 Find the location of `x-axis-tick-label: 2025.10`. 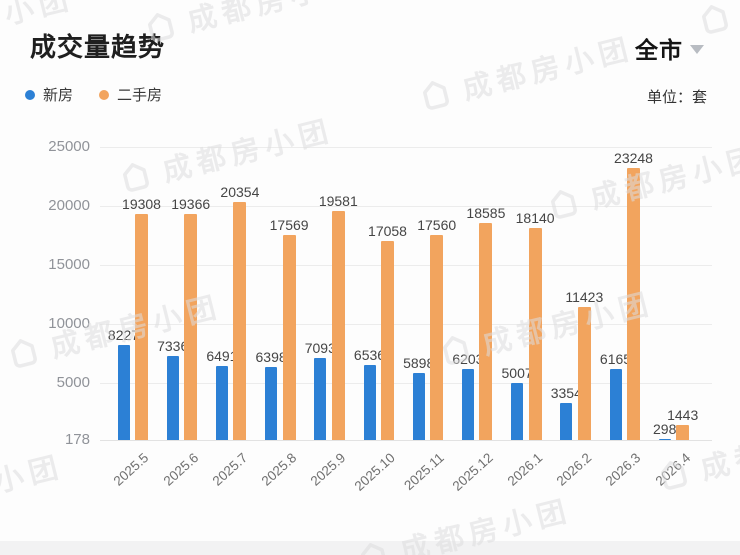

x-axis-tick-label: 2025.10 is located at coordinates (374, 472).